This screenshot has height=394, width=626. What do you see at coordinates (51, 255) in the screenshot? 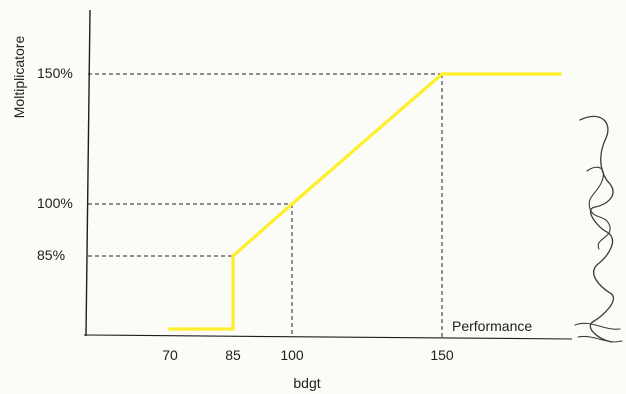
I see `y-tick-label: 85%` at bounding box center [51, 255].